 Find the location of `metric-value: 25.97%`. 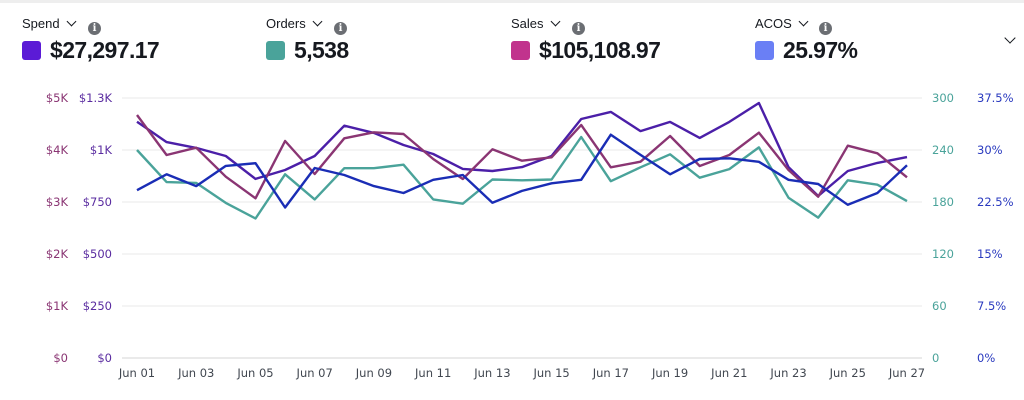

metric-value: 25.97% is located at coordinates (820, 50).